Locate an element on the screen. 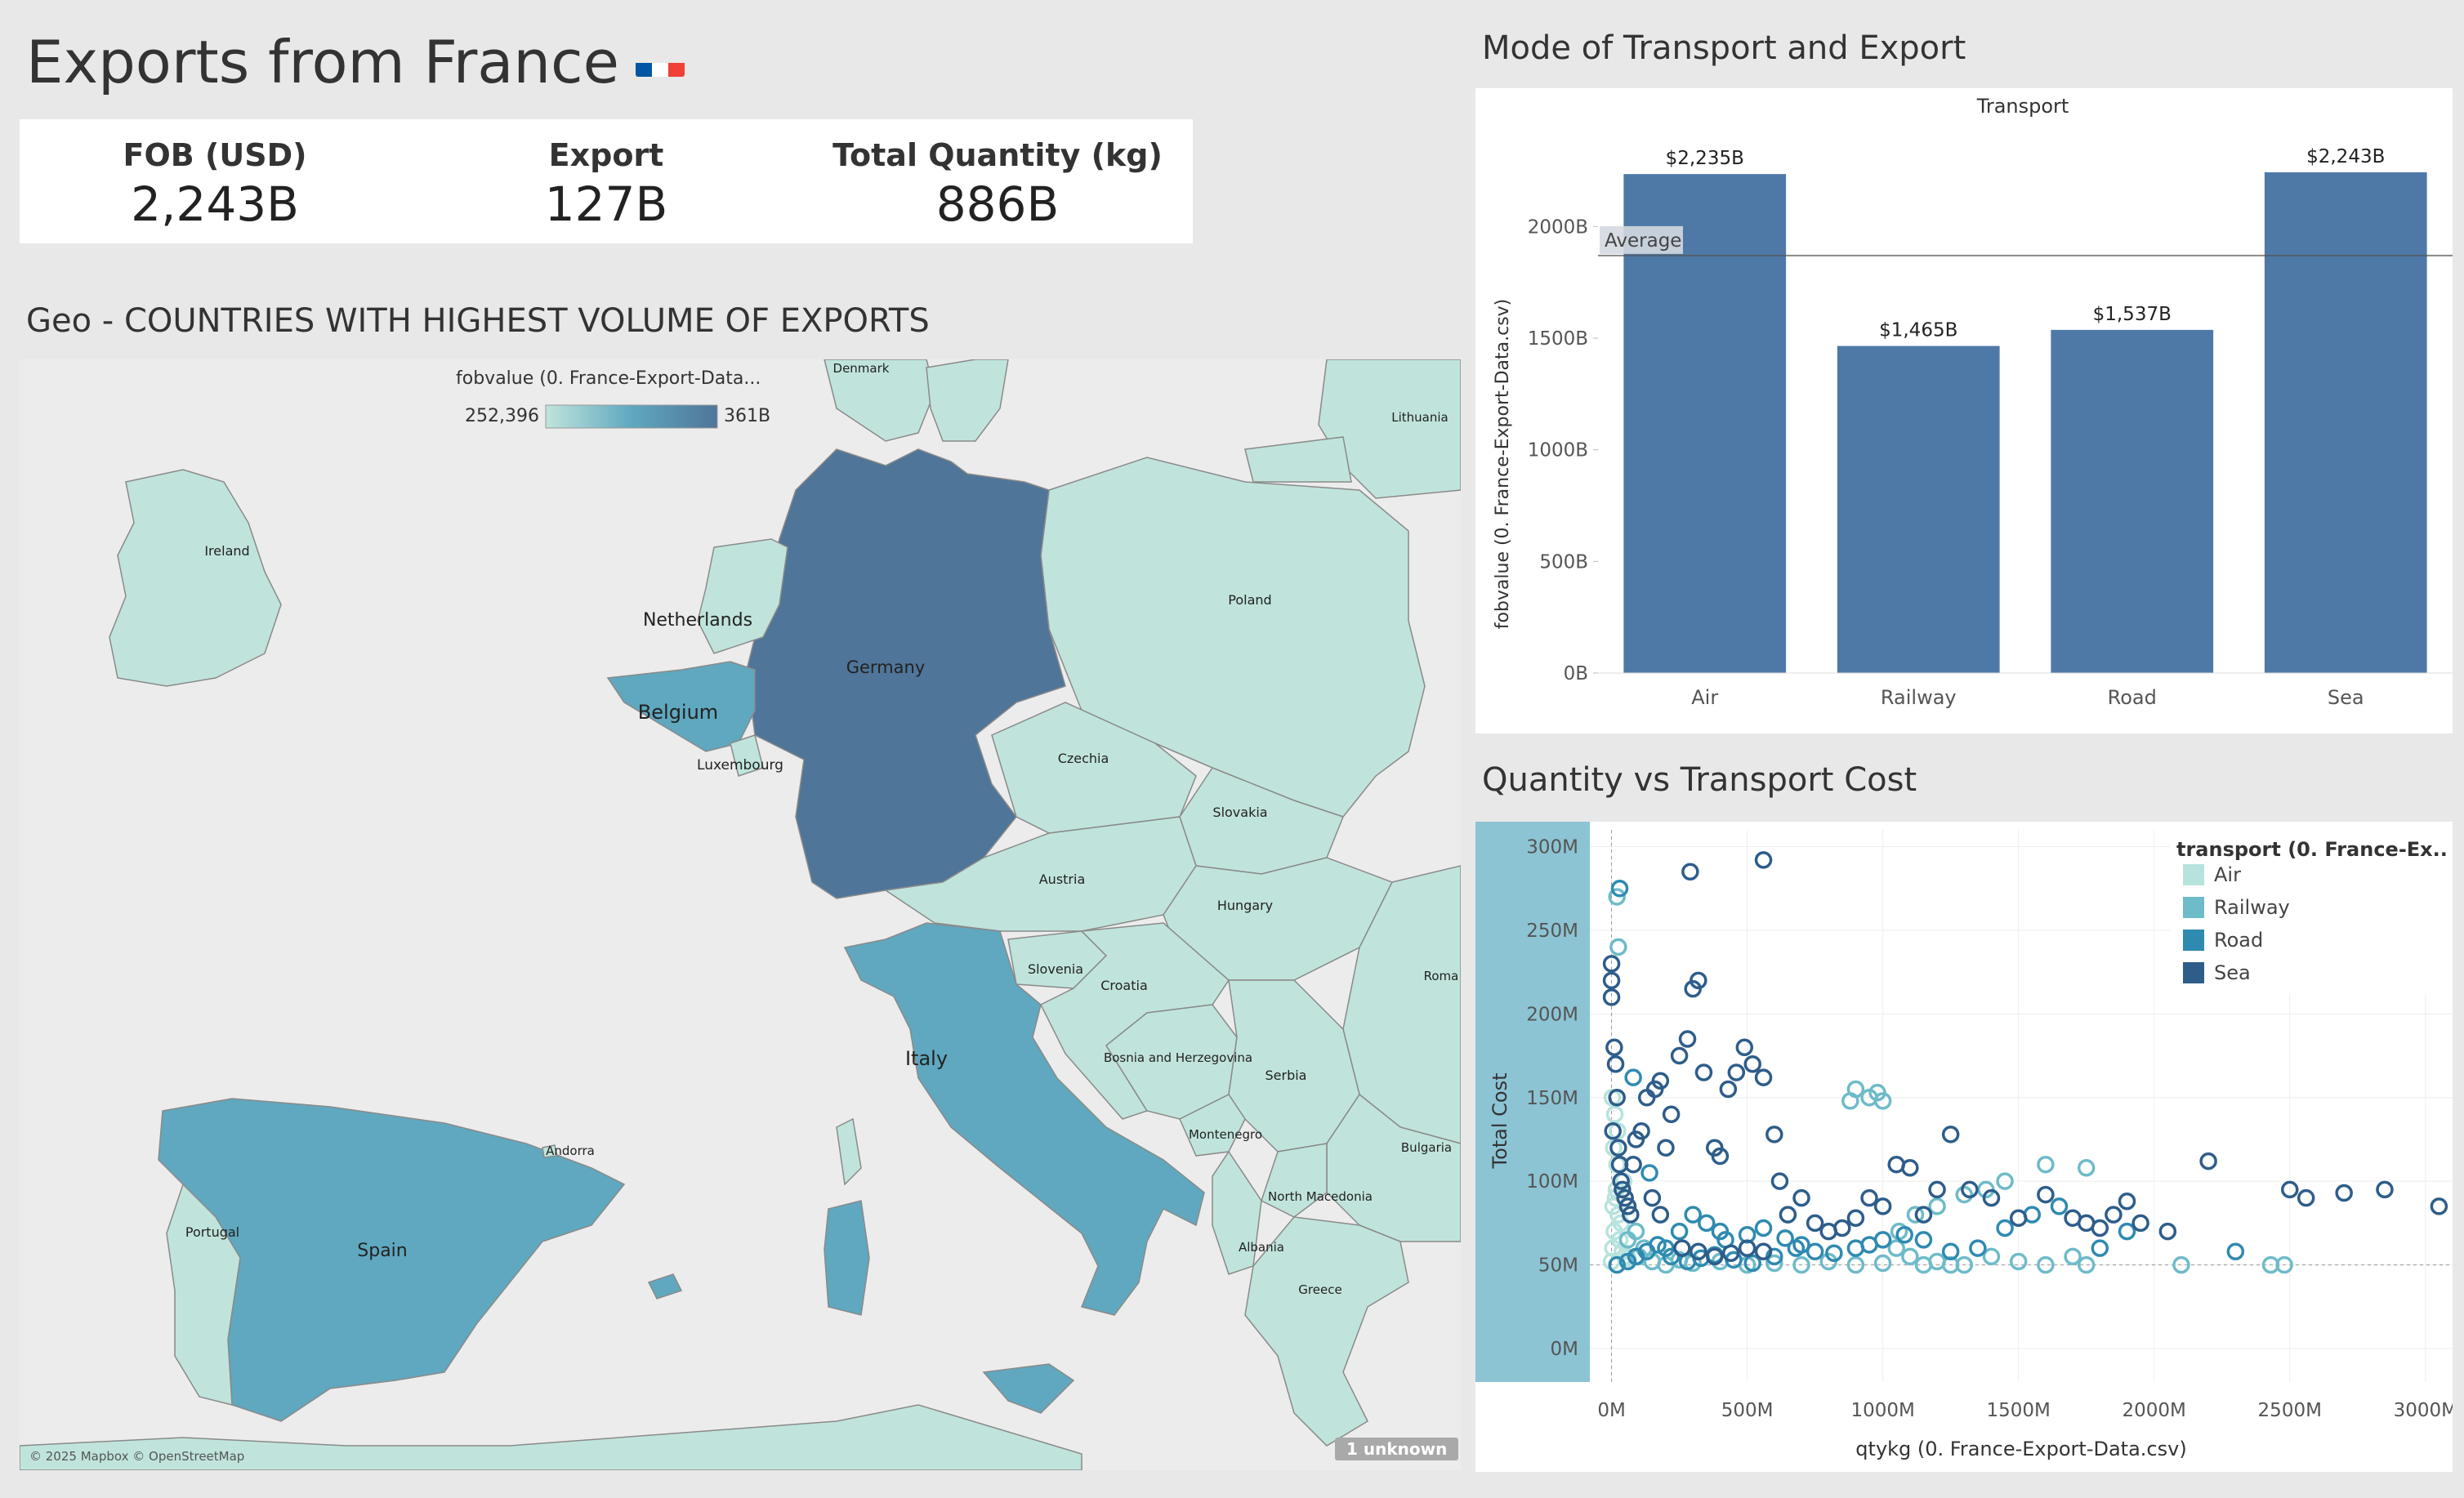  legend-label-air: Air is located at coordinates (2227, 875).